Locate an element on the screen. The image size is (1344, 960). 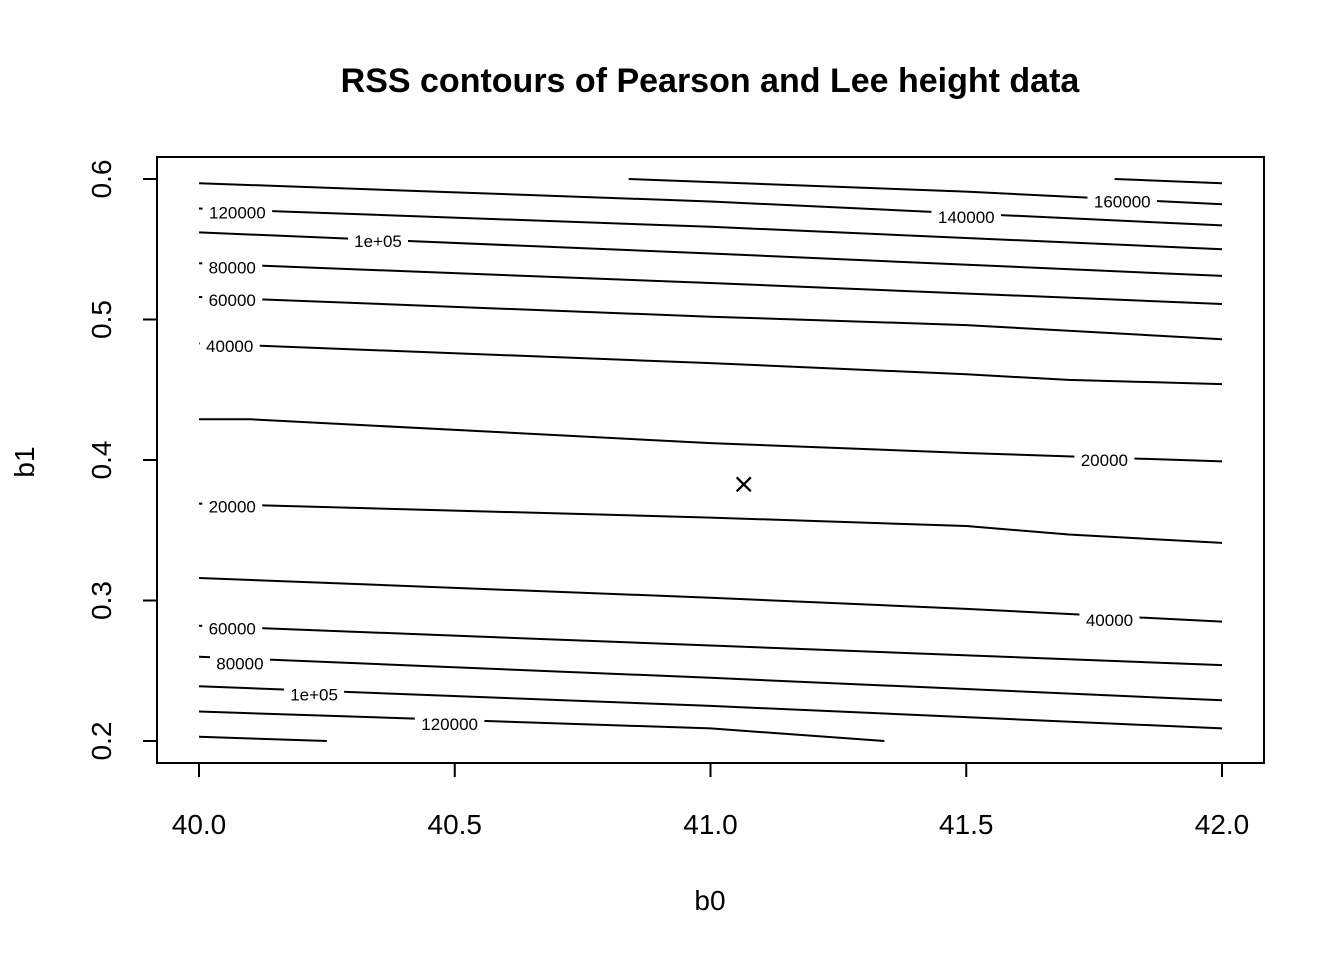
y-tick-label: 0.4 is located at coordinates (101, 460).